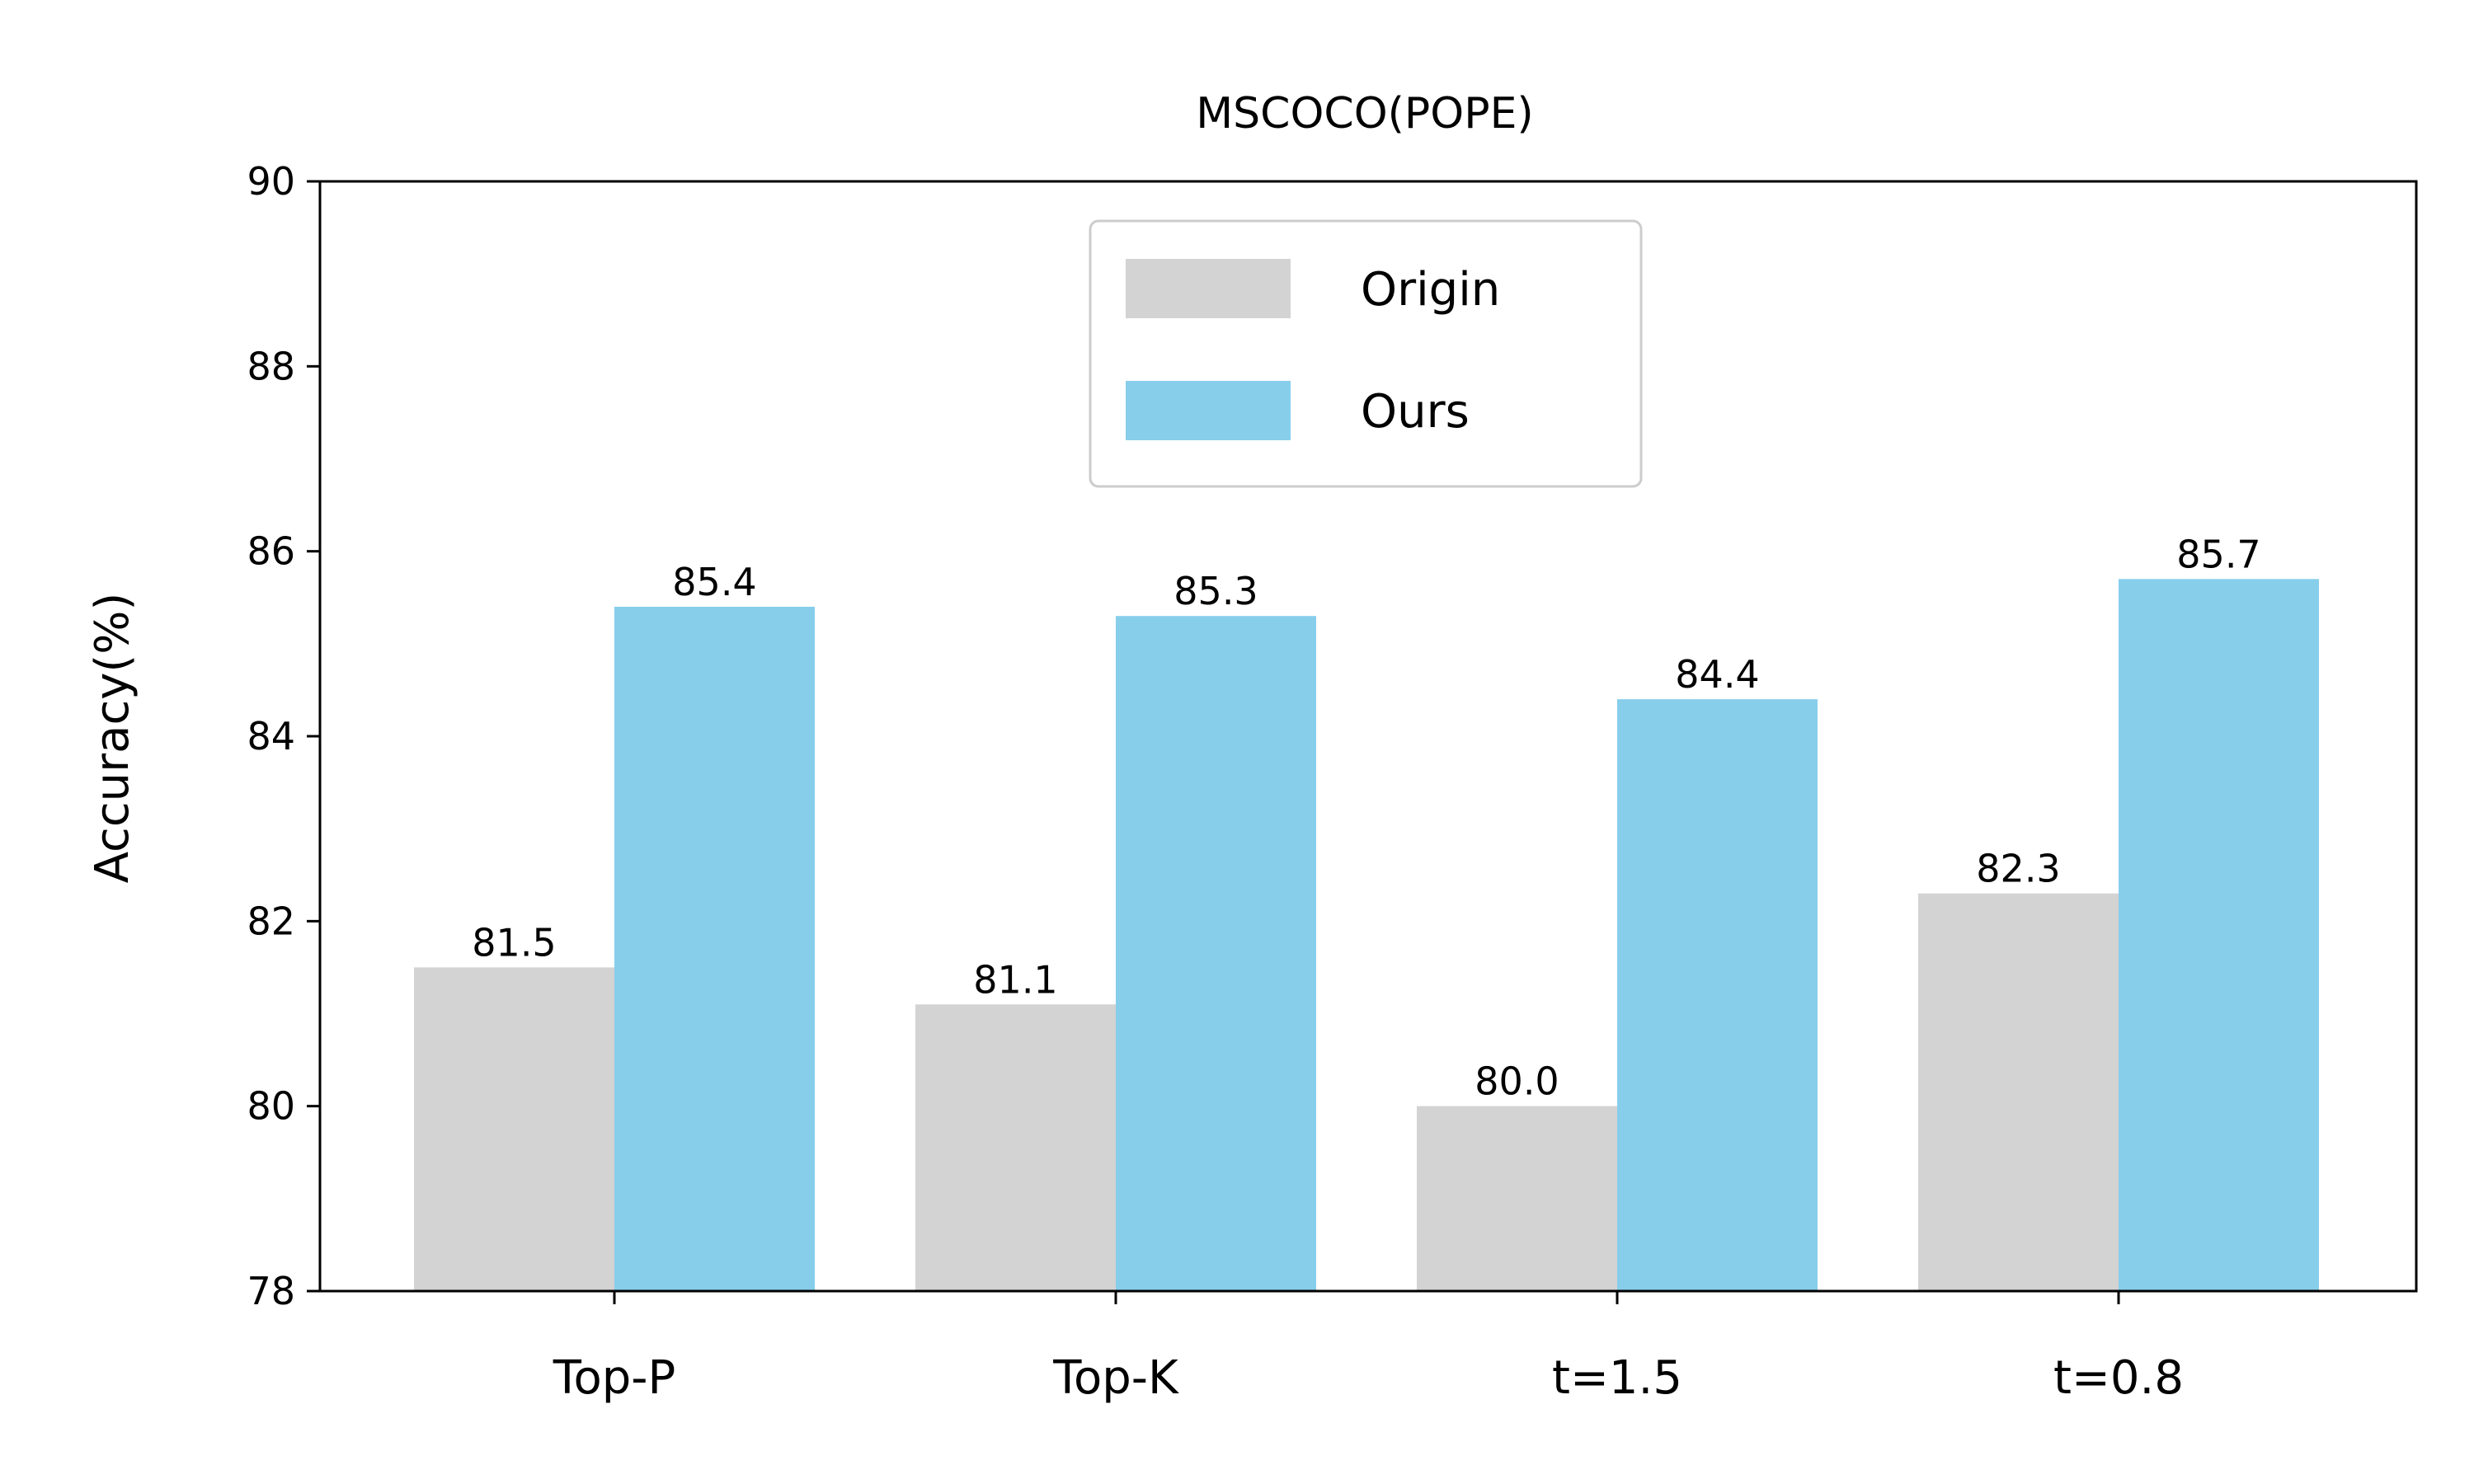 The width and height of the screenshot is (2474, 1484). What do you see at coordinates (271, 1106) in the screenshot?
I see `y-tick-label-80: 80` at bounding box center [271, 1106].